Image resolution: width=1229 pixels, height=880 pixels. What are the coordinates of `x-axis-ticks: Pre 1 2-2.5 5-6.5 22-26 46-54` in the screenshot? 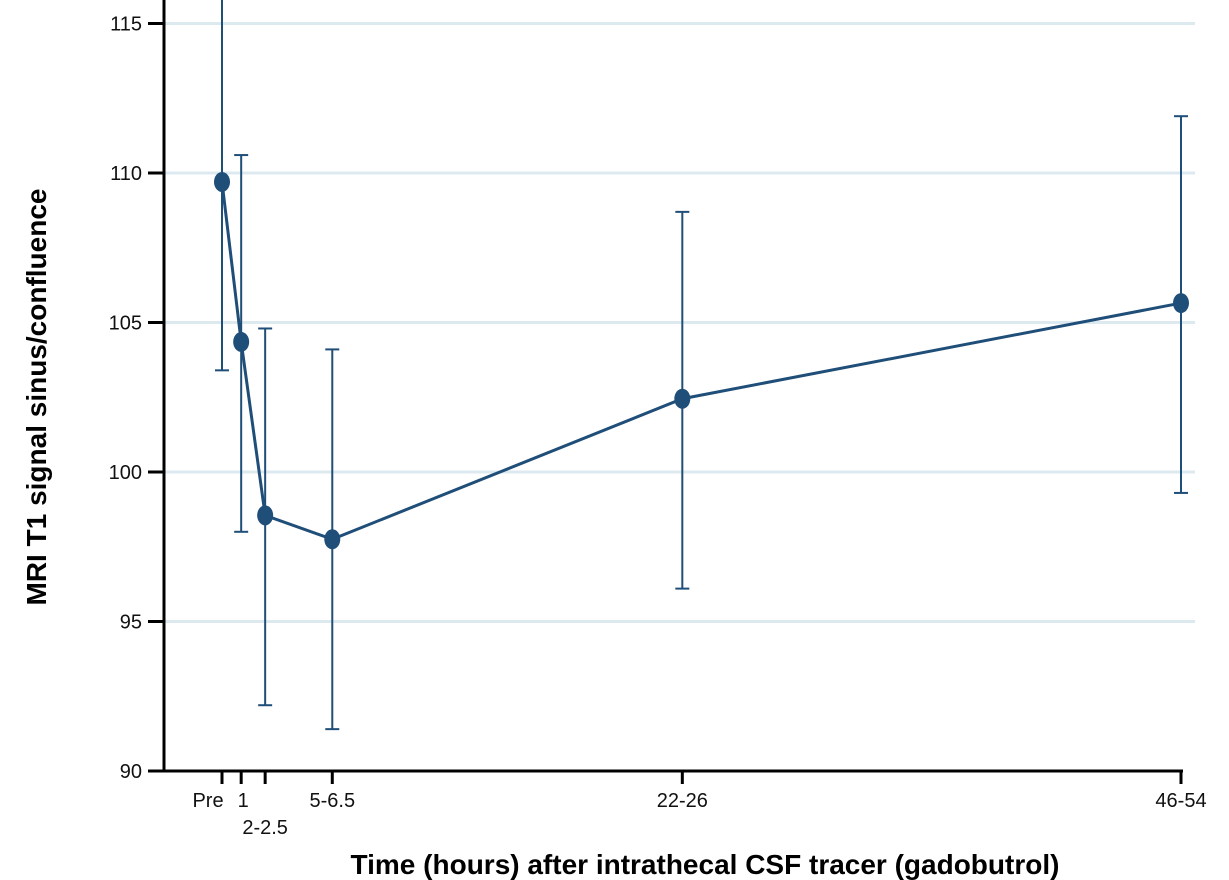 It's located at (699, 805).